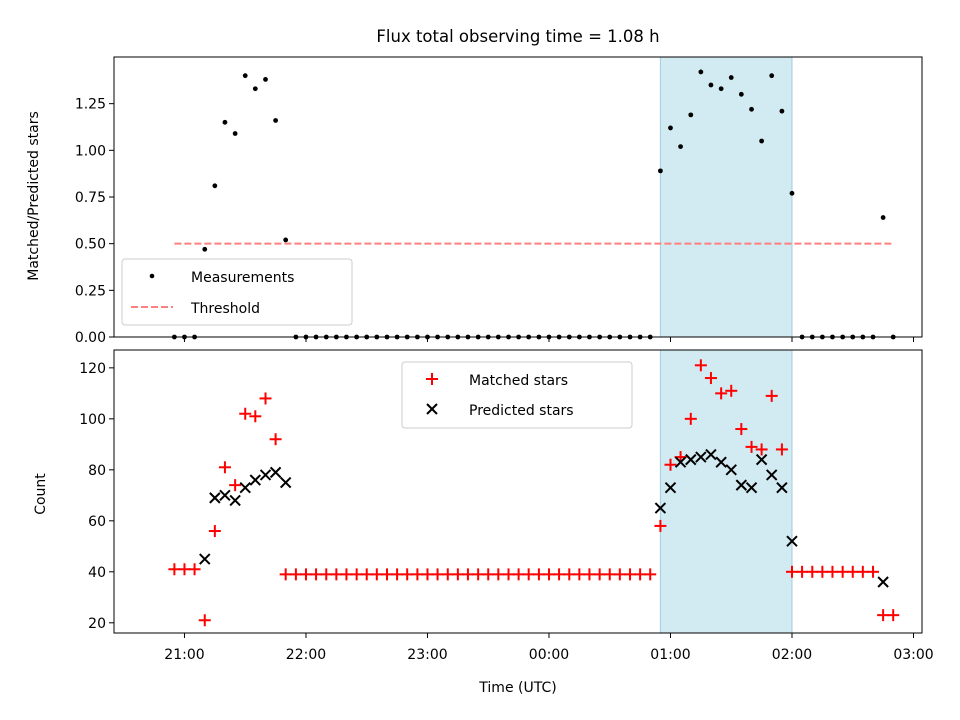 The image size is (960, 720). Describe the element at coordinates (913, 655) in the screenshot. I see `x-tick-label: 03:00` at that location.